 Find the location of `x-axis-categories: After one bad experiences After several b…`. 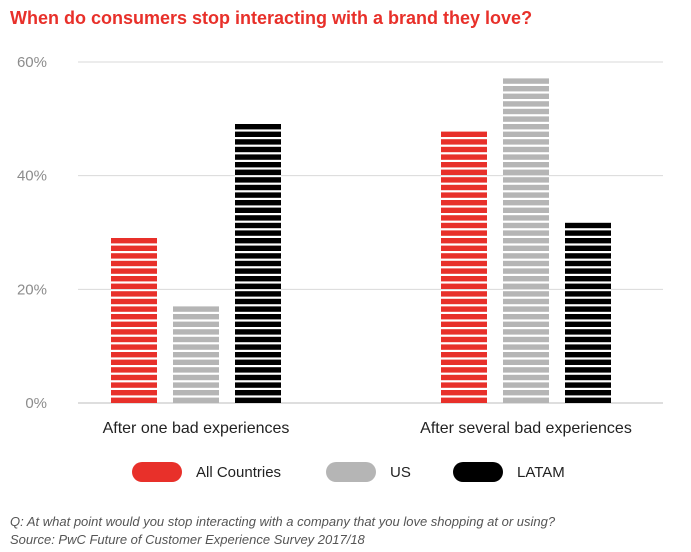

x-axis-categories: After one bad experiences After several b… is located at coordinates (367, 428).